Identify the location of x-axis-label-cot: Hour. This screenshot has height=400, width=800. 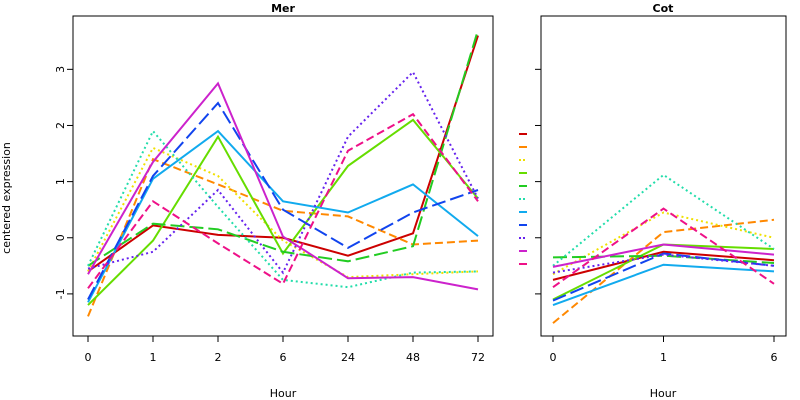
(663, 393).